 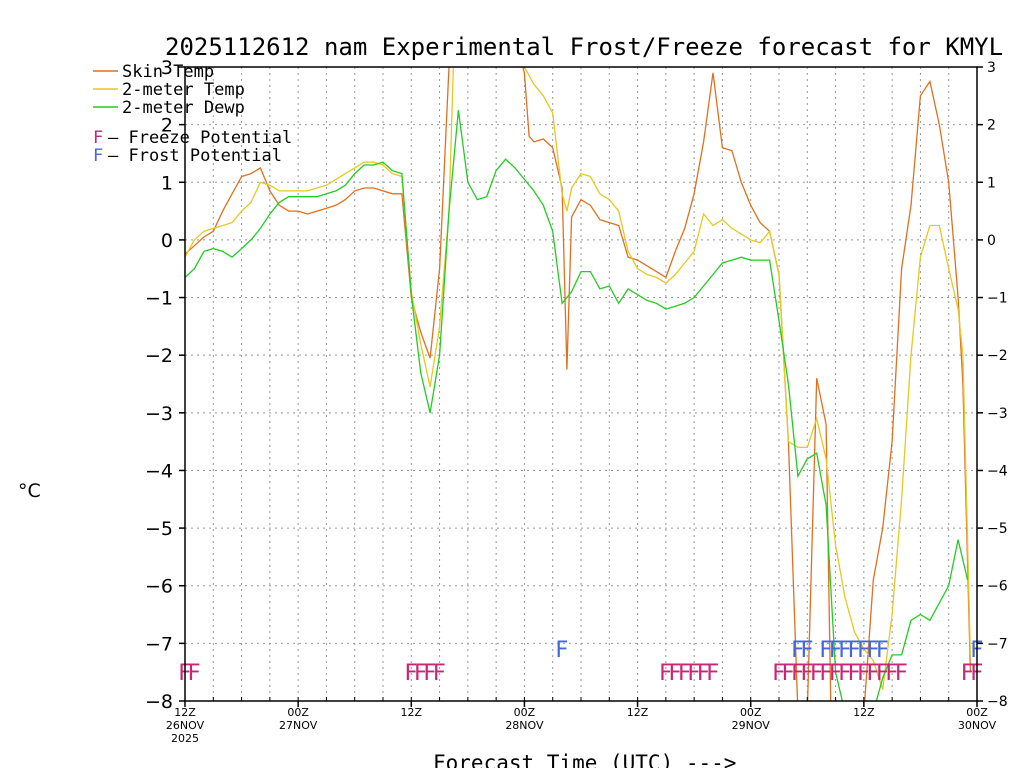 I want to click on x-axis-label: Forecast Time (UTC) --->, so click(x=584, y=759).